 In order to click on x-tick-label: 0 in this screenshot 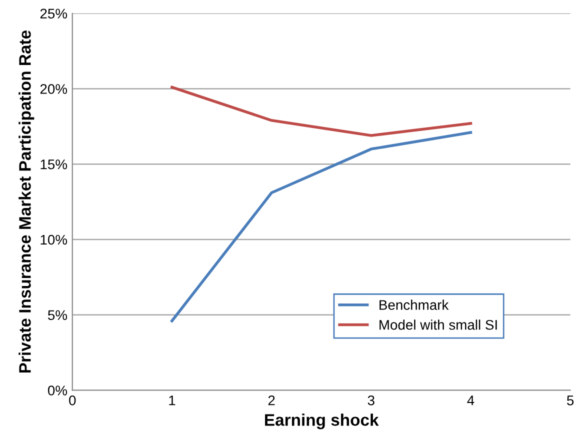, I will do `click(72, 400)`.